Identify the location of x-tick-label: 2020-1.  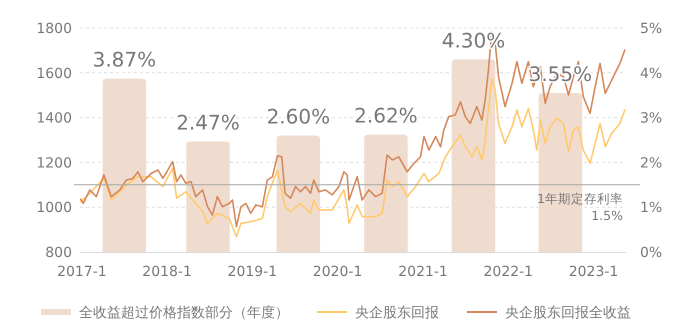
(337, 272).